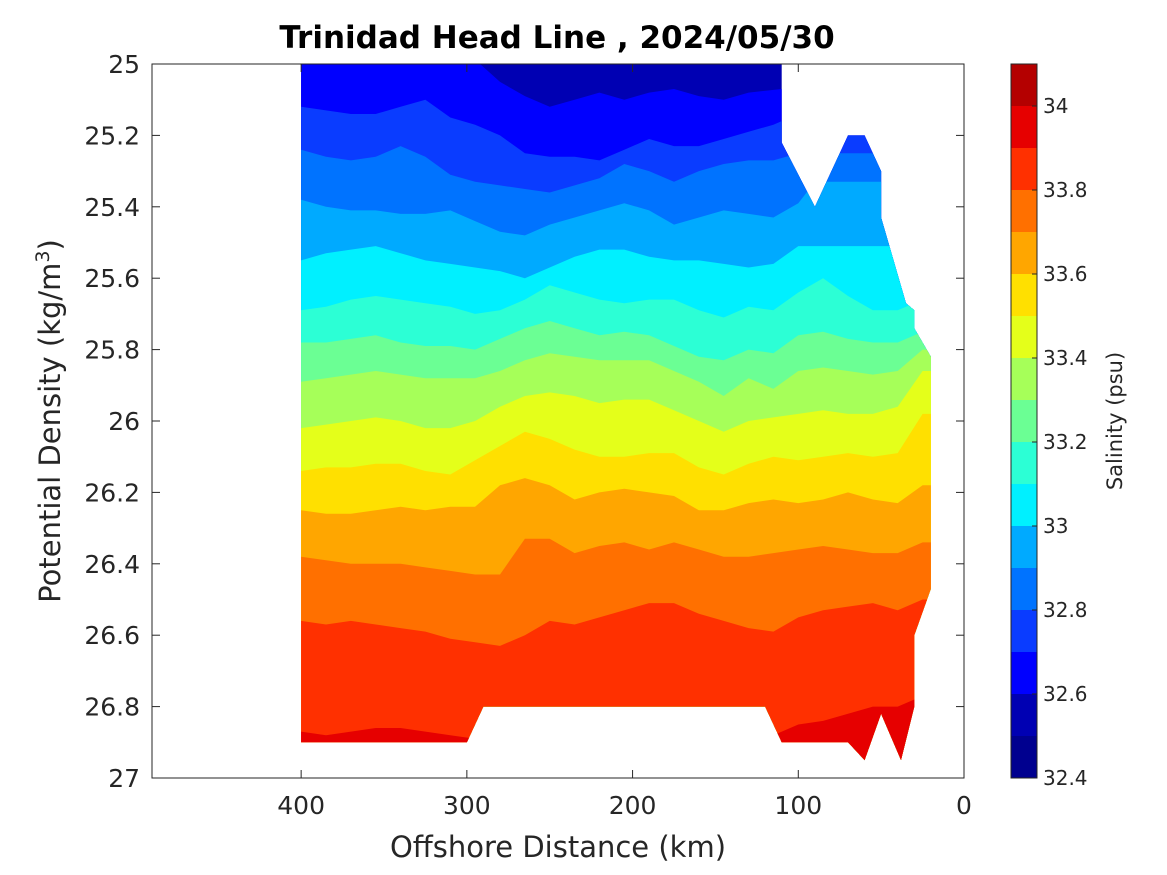  Describe the element at coordinates (112, 492) in the screenshot. I see `y-tick-label: 26.2` at that location.